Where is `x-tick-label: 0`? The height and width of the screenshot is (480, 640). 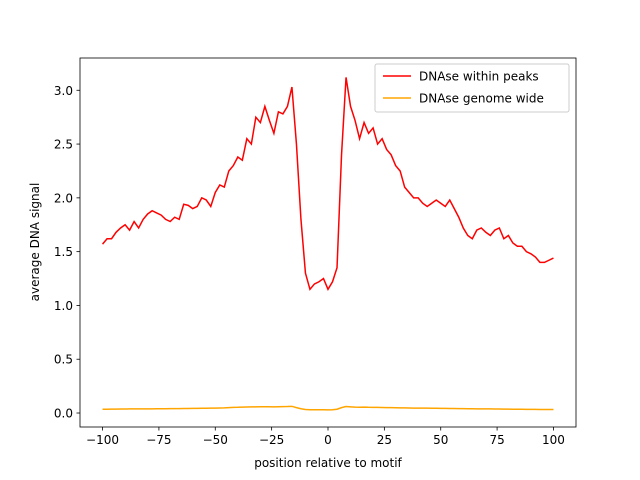 x-tick-label: 0 is located at coordinates (328, 440).